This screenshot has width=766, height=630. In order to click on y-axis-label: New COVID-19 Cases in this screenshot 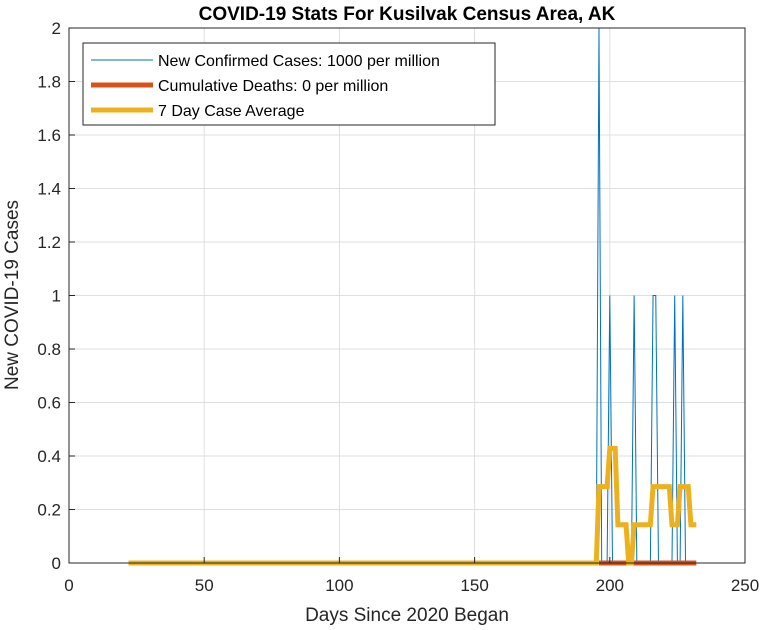, I will do `click(12, 295)`.